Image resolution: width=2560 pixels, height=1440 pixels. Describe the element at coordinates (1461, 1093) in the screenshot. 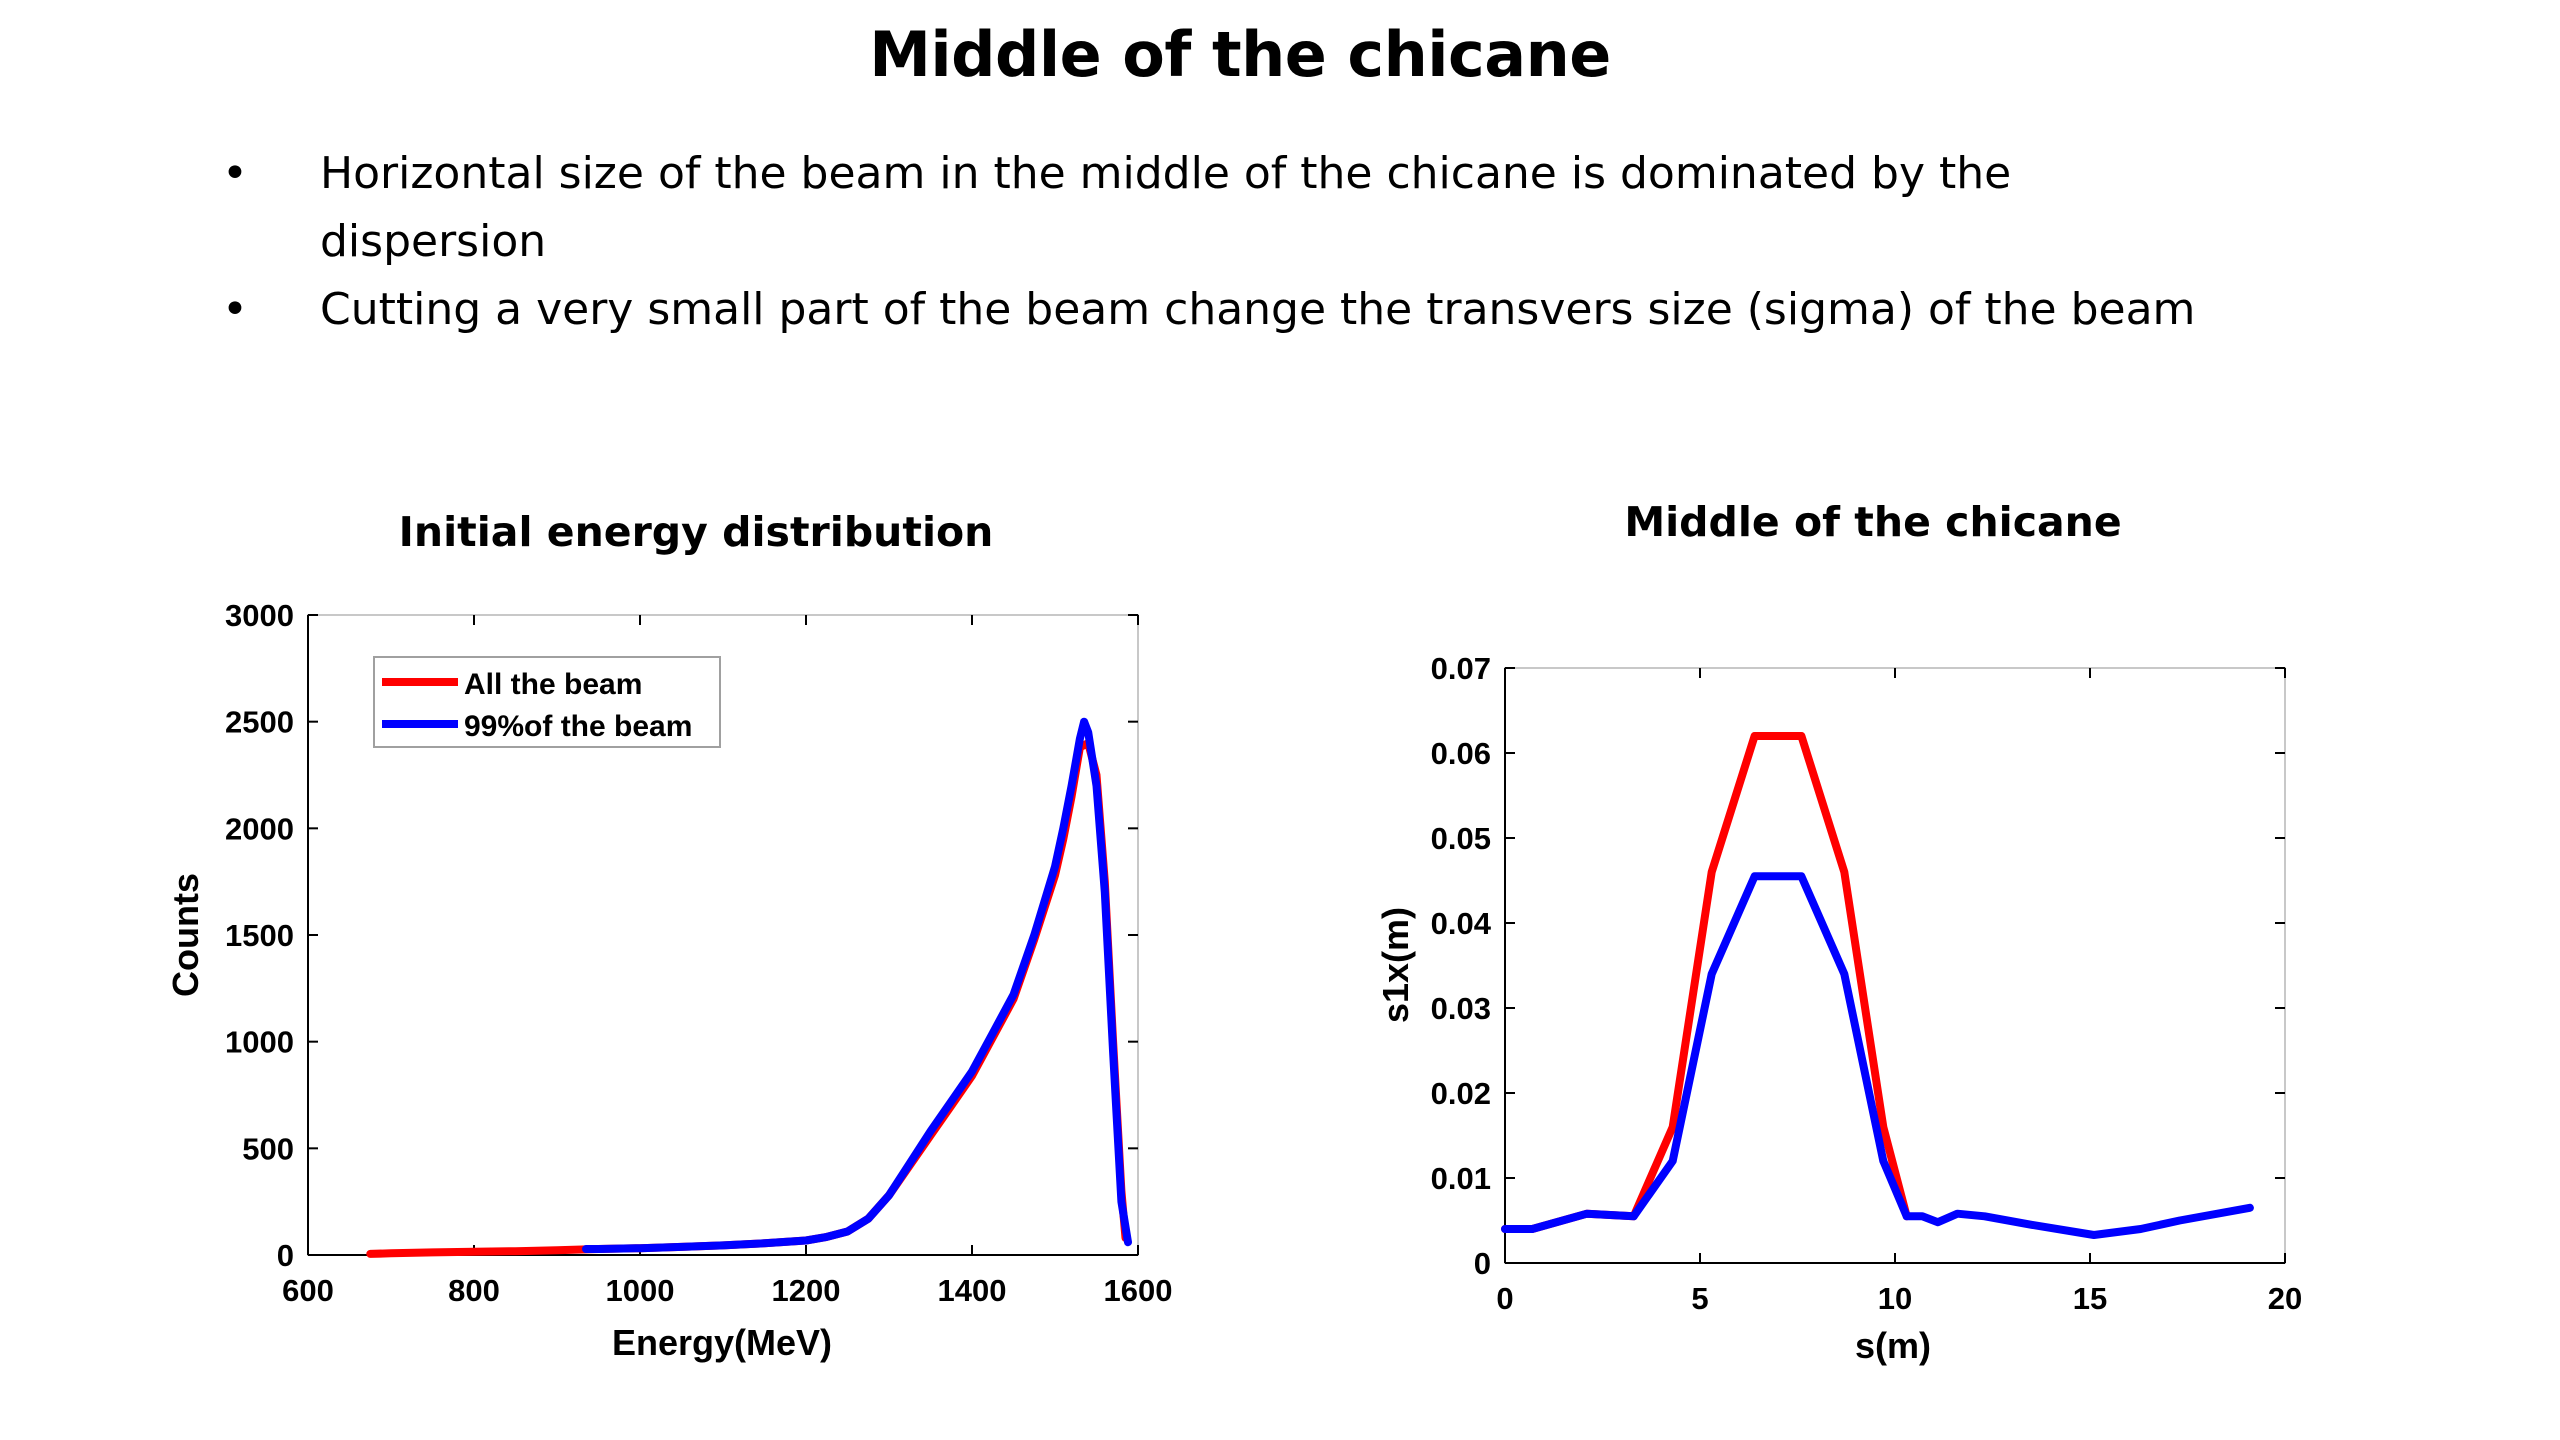

I see `y-tick-label: 0.02` at that location.